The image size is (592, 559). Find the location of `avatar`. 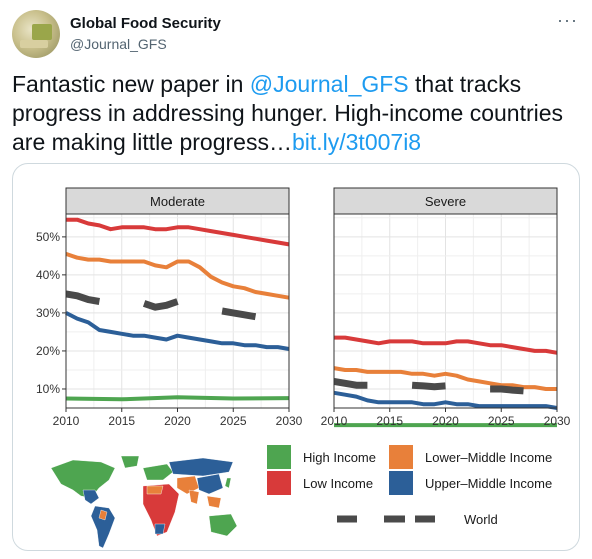

avatar is located at coordinates (36, 34).